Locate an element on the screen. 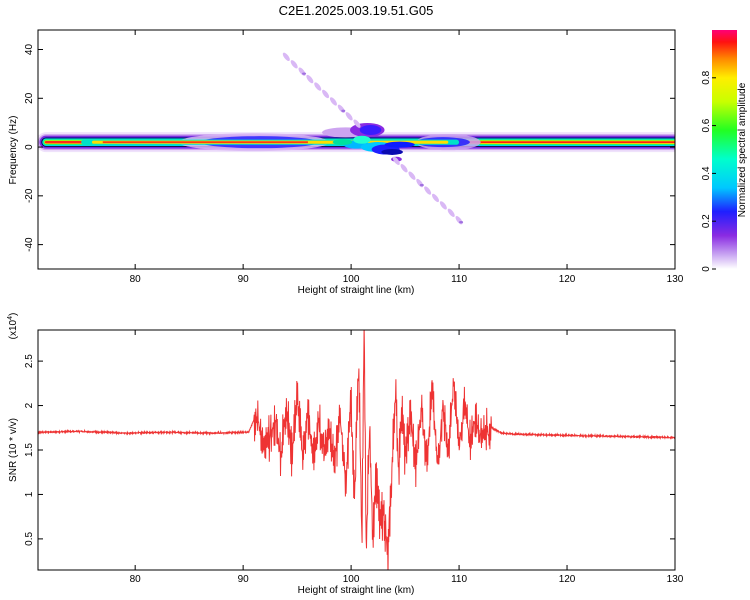 The width and height of the screenshot is (750, 600). spectrogram-ylabel: Frequency (Hz) is located at coordinates (13, 150).